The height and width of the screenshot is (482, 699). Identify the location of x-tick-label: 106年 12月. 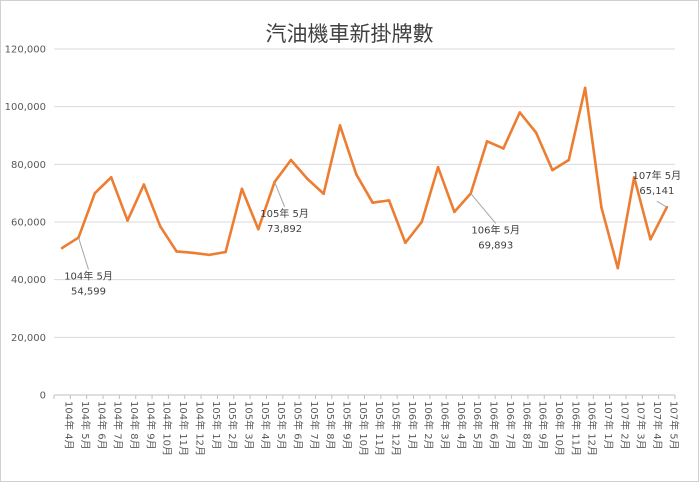
(592, 428).